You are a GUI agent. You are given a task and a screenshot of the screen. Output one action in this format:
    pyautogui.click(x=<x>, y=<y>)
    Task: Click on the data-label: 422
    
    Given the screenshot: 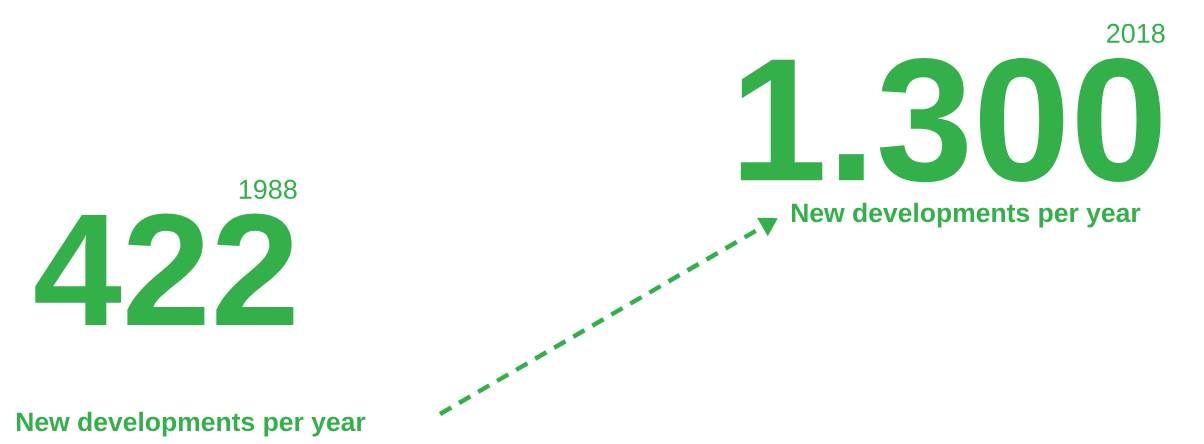 What is the action you would take?
    pyautogui.click(x=164, y=269)
    